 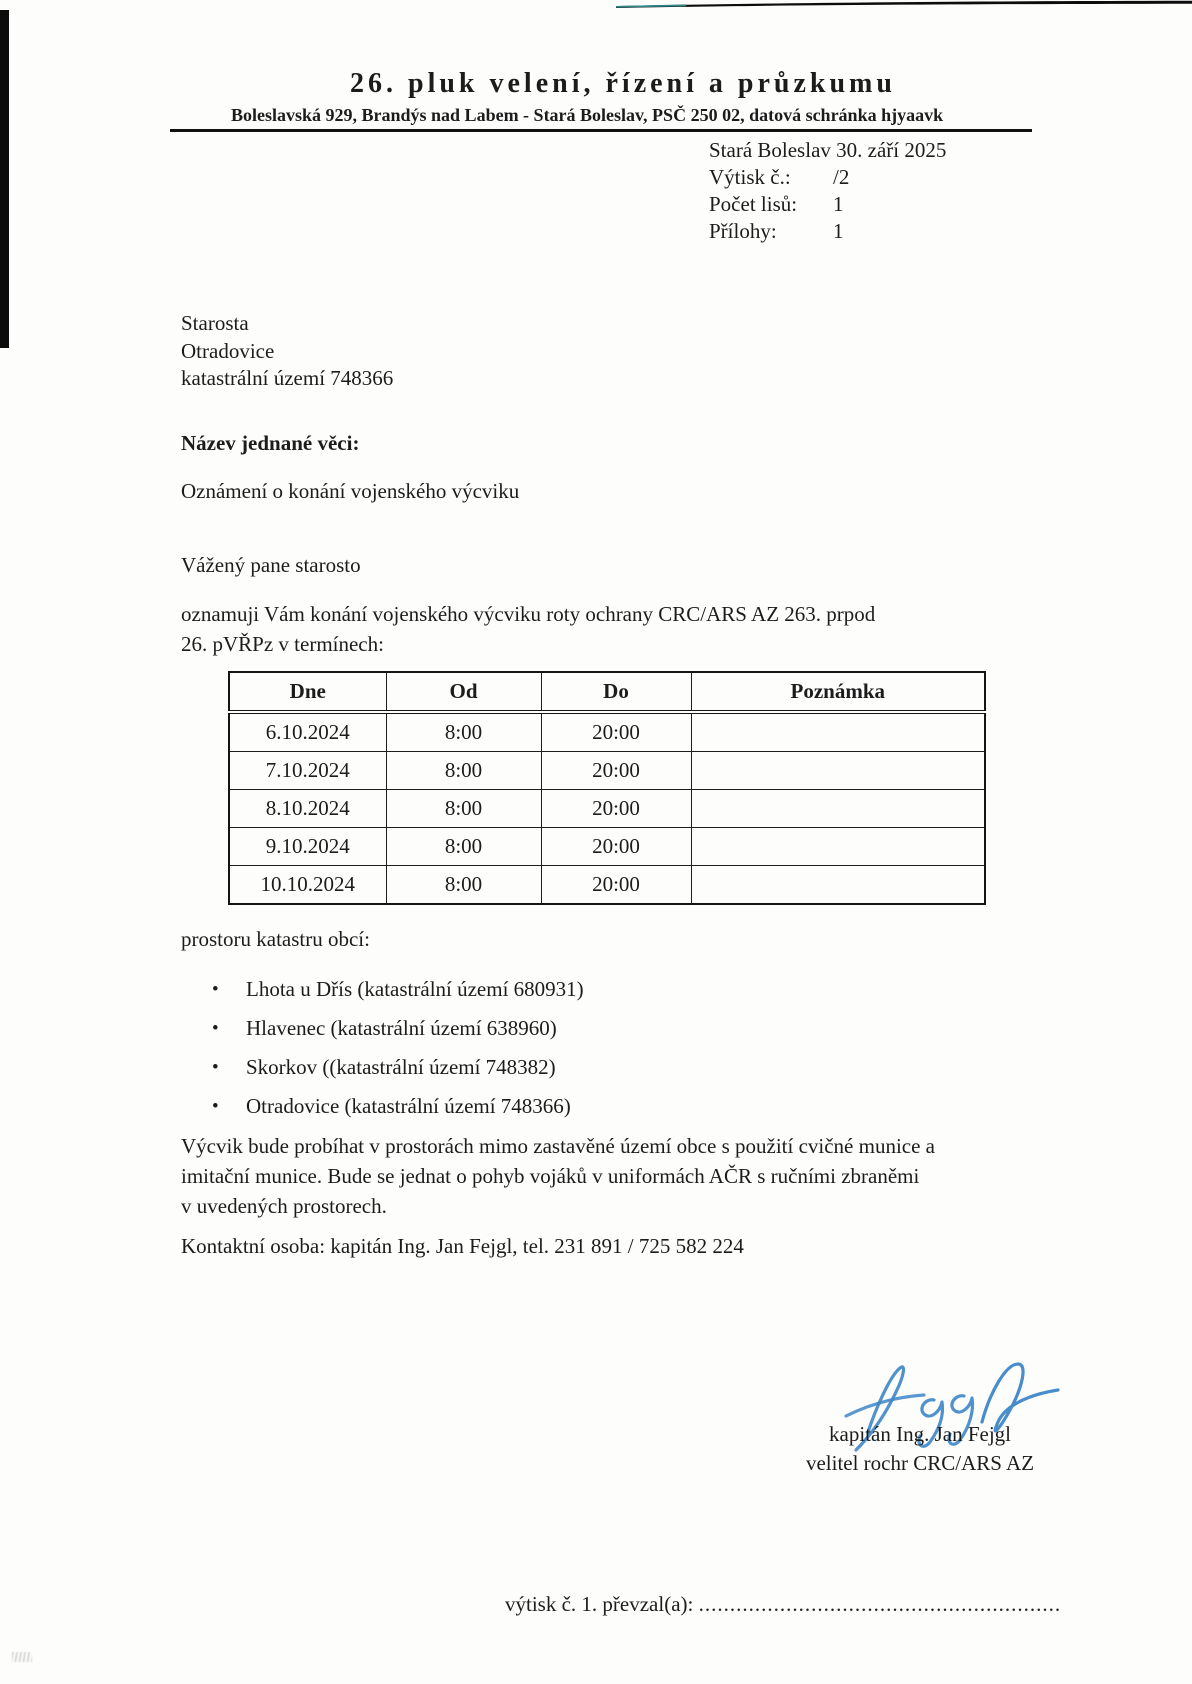 What do you see at coordinates (750, 177) in the screenshot?
I see `copy-number-label: Výtisk č.:` at bounding box center [750, 177].